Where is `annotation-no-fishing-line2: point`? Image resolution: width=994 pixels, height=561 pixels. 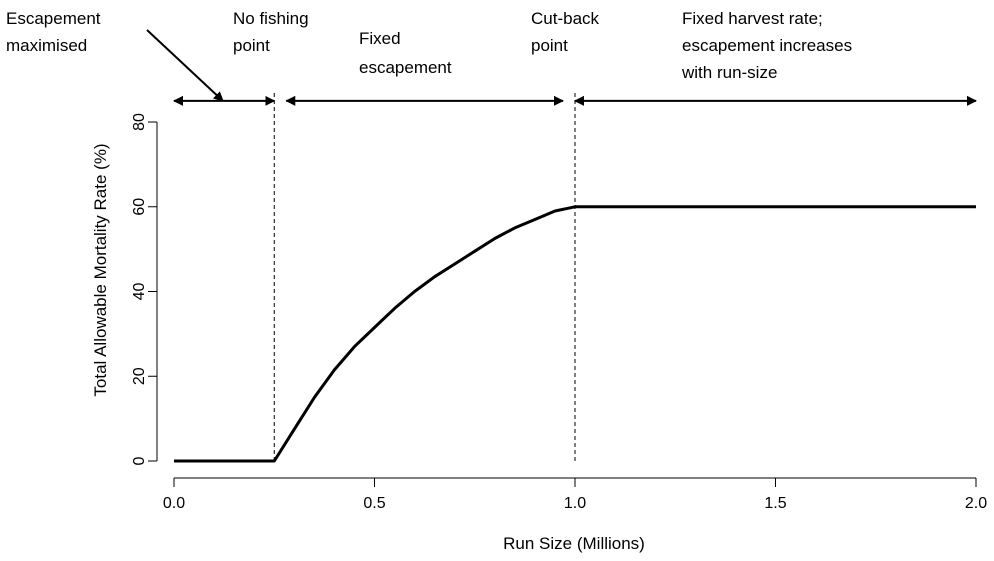 annotation-no-fishing-line2: point is located at coordinates (251, 45).